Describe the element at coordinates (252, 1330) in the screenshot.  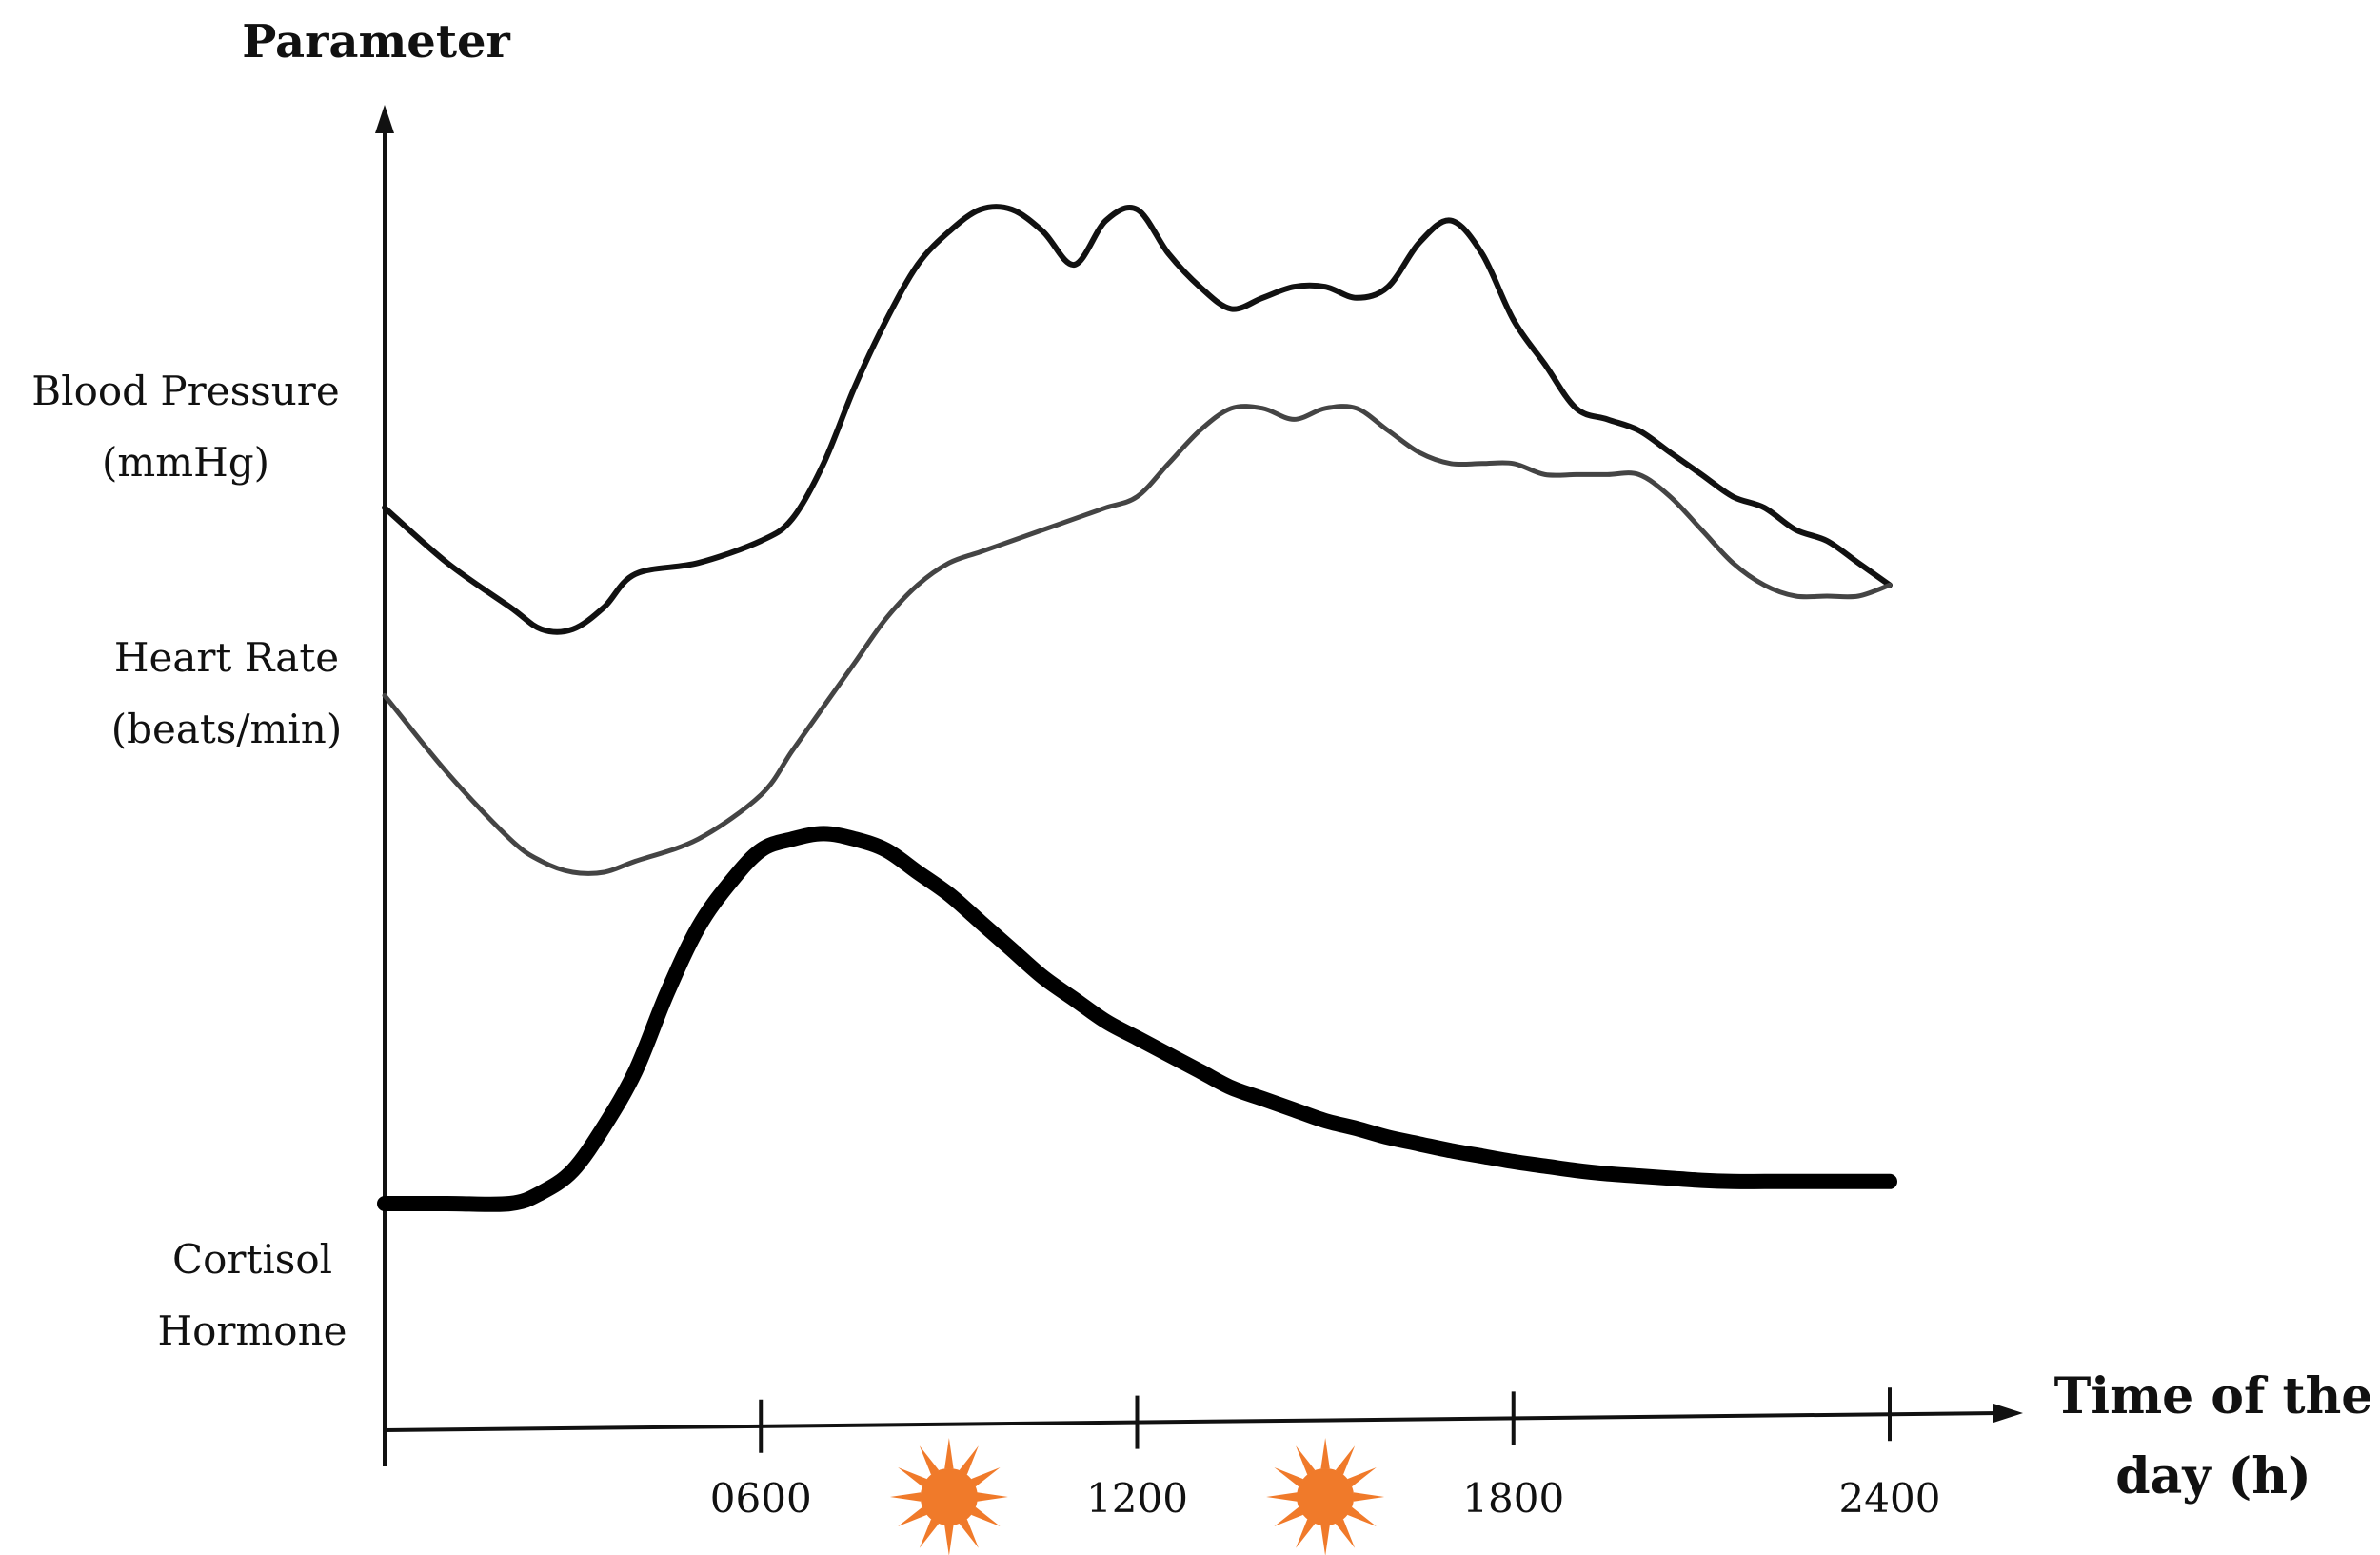
I see `series-label-cortisol-line2: Hormone` at that location.